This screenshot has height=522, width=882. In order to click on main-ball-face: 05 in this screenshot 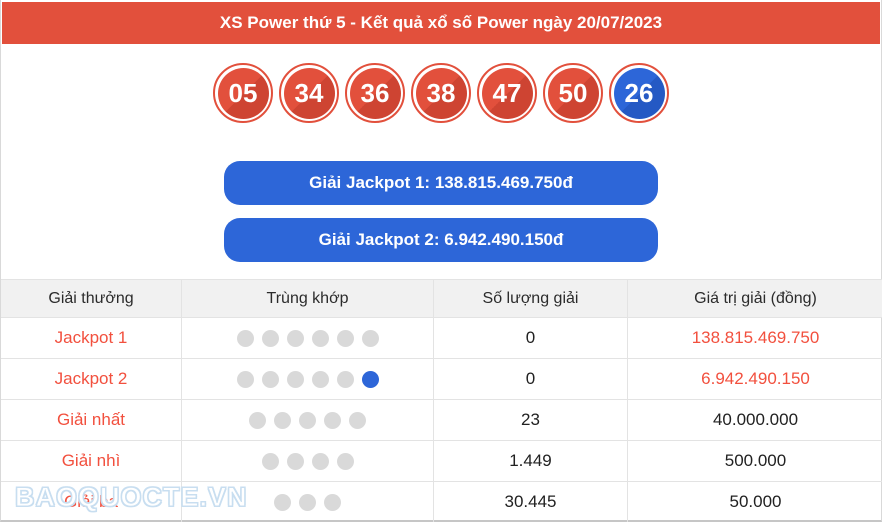, I will do `click(243, 93)`.